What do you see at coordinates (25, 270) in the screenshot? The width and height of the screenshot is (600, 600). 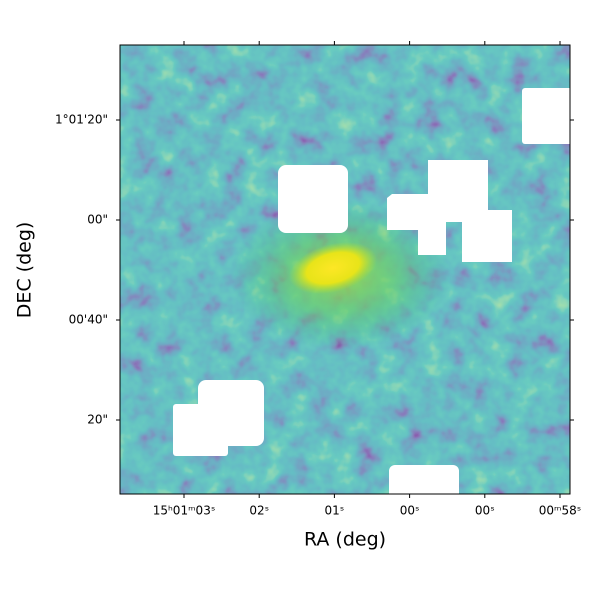 I see `y-axis-label: DEC (deg)` at bounding box center [25, 270].